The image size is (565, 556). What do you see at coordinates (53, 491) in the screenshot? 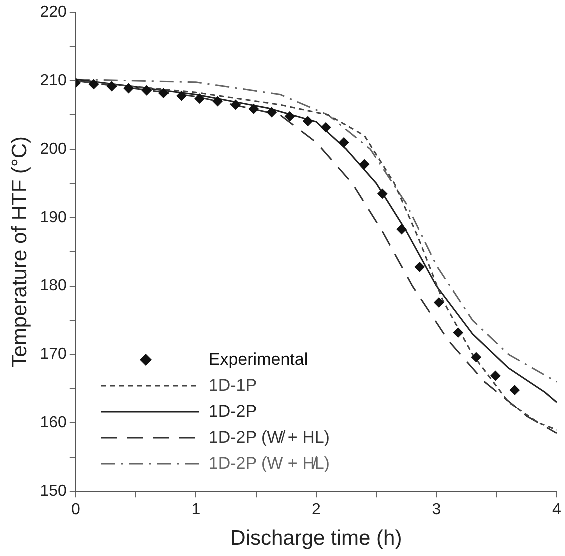
I see `y-tick-label: 150` at bounding box center [53, 491].